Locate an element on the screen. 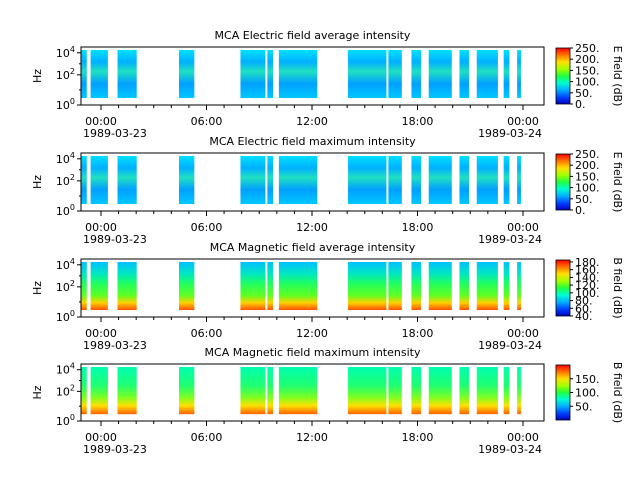 The width and height of the screenshot is (640, 484). colorbar-tick-label: 120. is located at coordinates (587, 285).